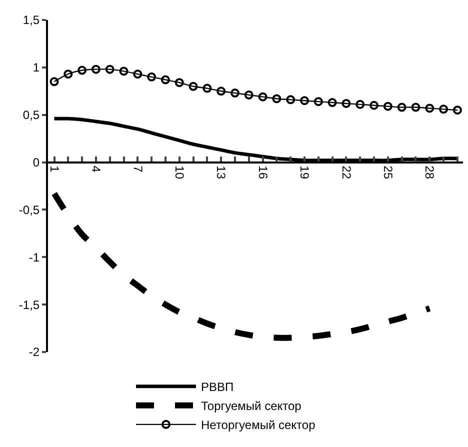 Image resolution: width=468 pixels, height=447 pixels. Describe the element at coordinates (251, 406) in the screenshot. I see `legend-label: Торгуемый сектор` at that location.